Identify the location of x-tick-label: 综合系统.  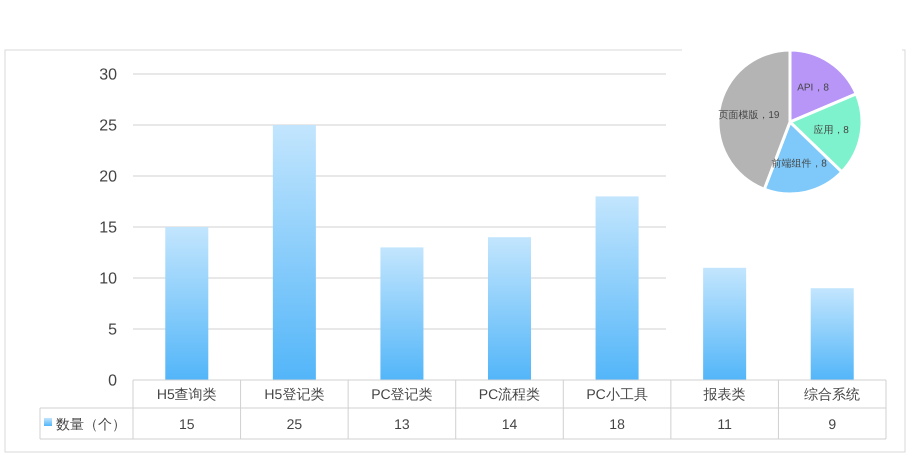
(832, 394).